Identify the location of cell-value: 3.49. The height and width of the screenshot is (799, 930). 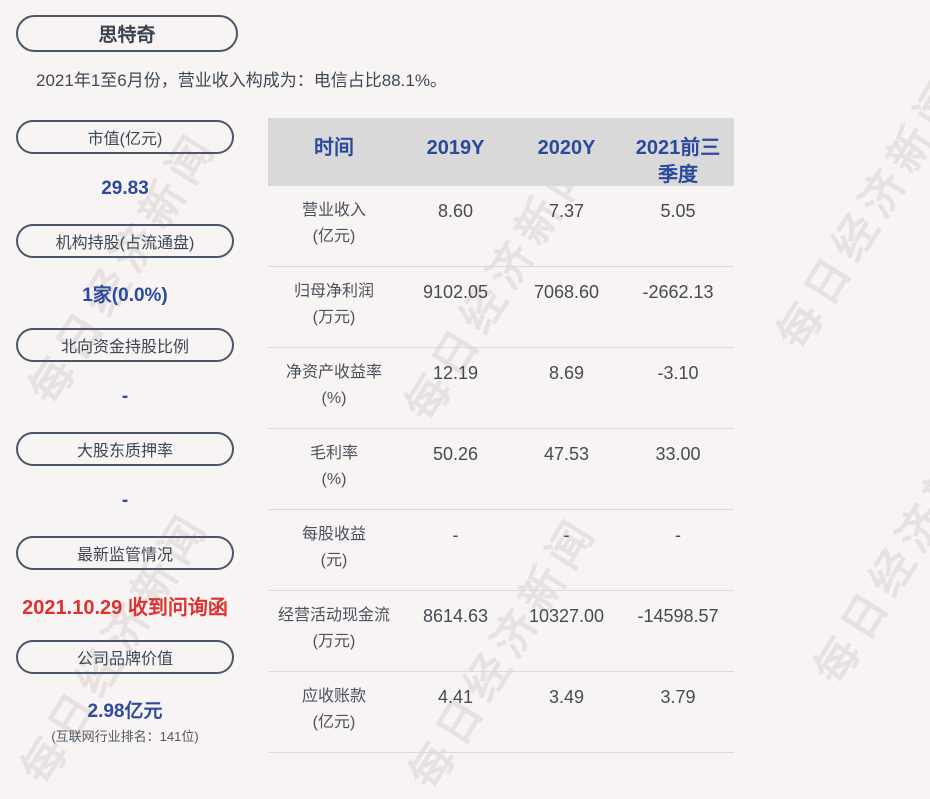
(566, 697).